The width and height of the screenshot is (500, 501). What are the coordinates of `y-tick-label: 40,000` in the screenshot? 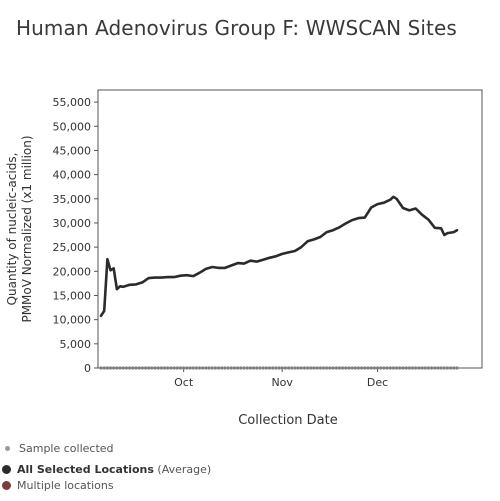 It's located at (72, 175).